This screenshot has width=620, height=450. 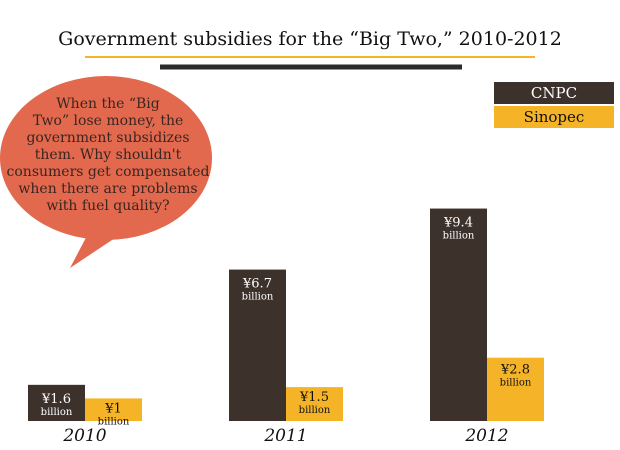 I want to click on bar-cnpc-2012, so click(x=458, y=314).